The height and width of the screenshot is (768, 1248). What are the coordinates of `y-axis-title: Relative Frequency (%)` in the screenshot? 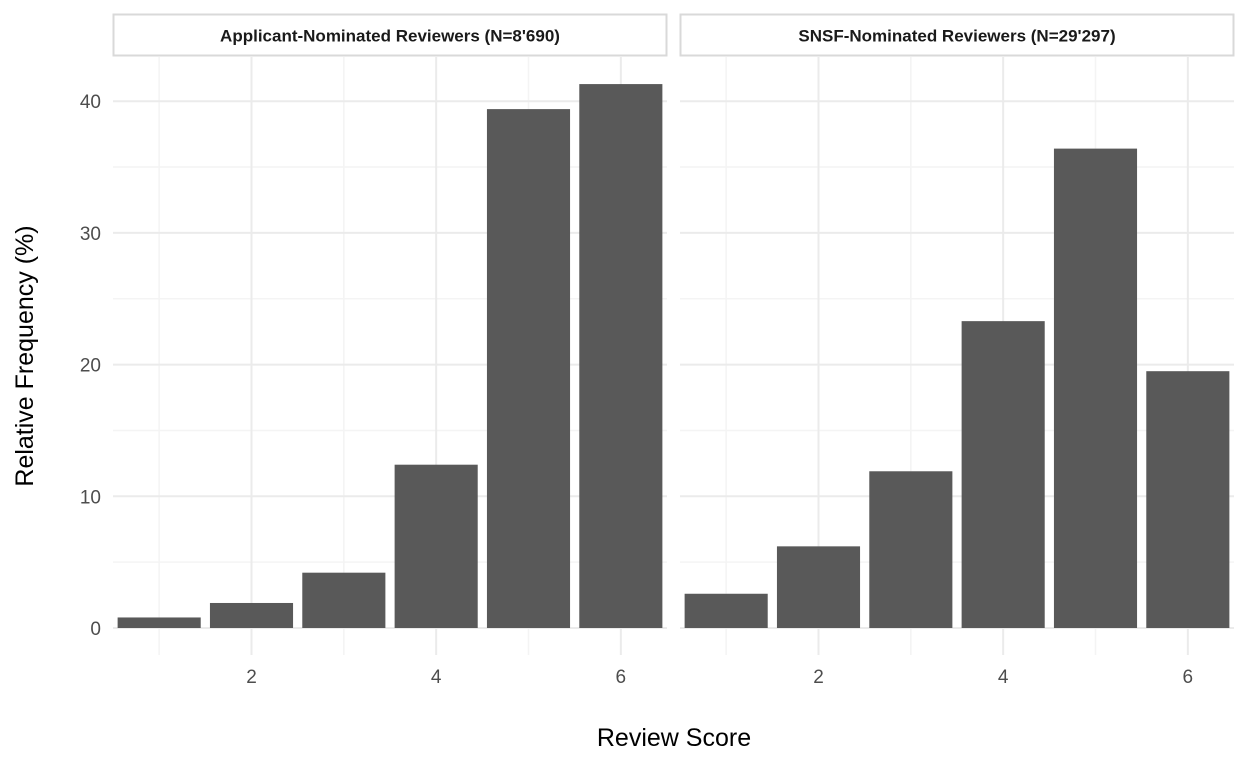 It's located at (25, 355).